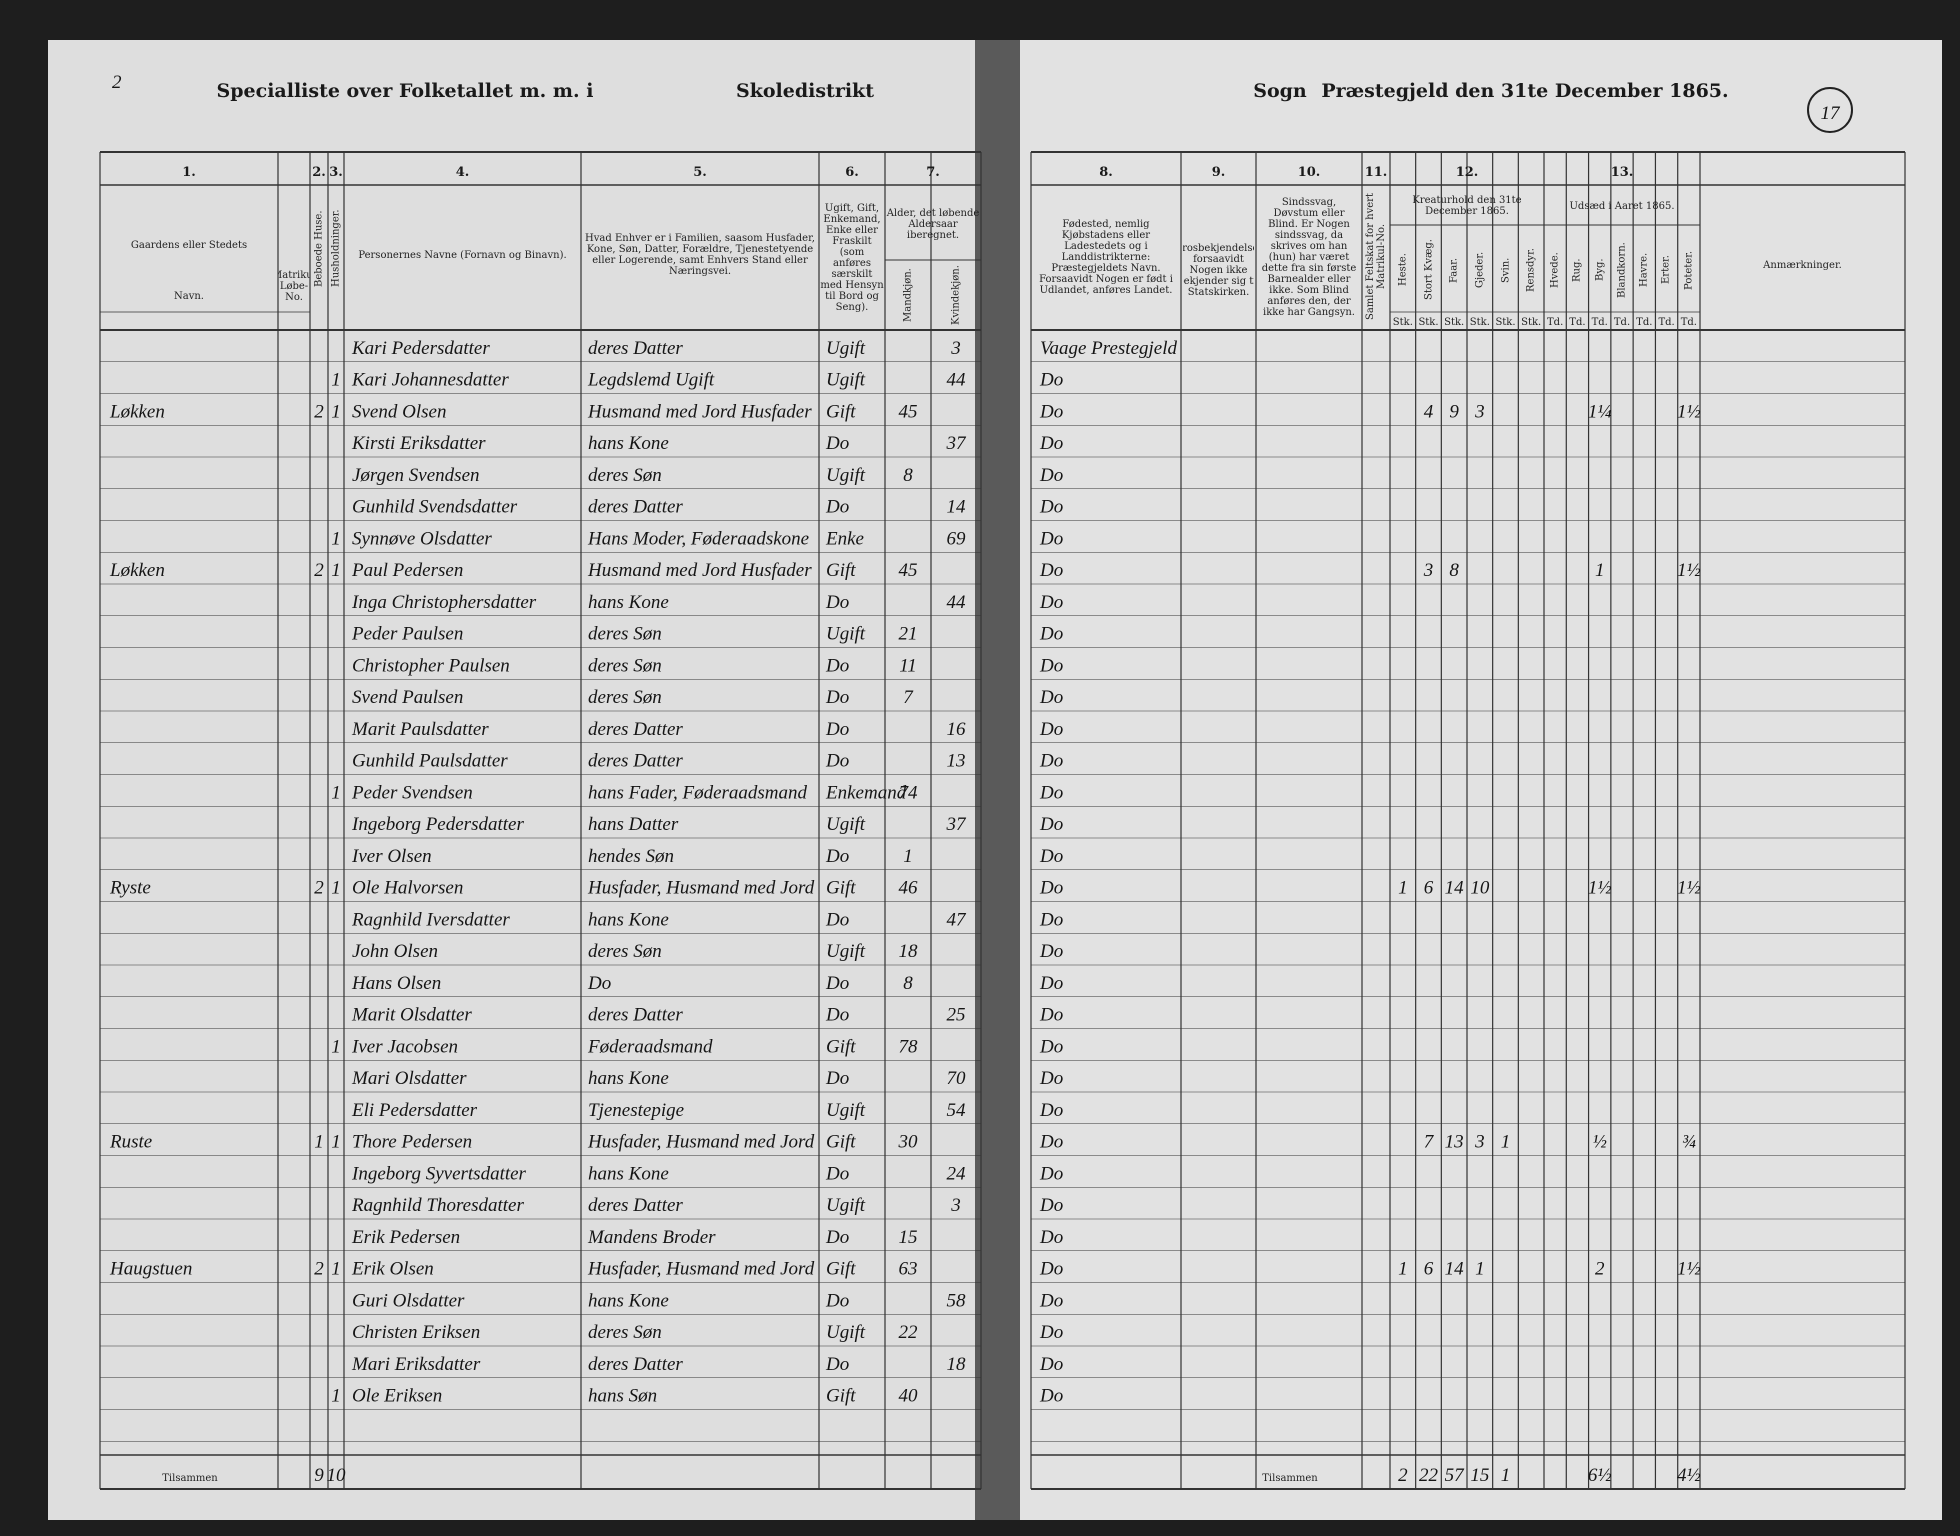 Image resolution: width=1960 pixels, height=1536 pixels. I want to click on age-female: 14, so click(957, 507).